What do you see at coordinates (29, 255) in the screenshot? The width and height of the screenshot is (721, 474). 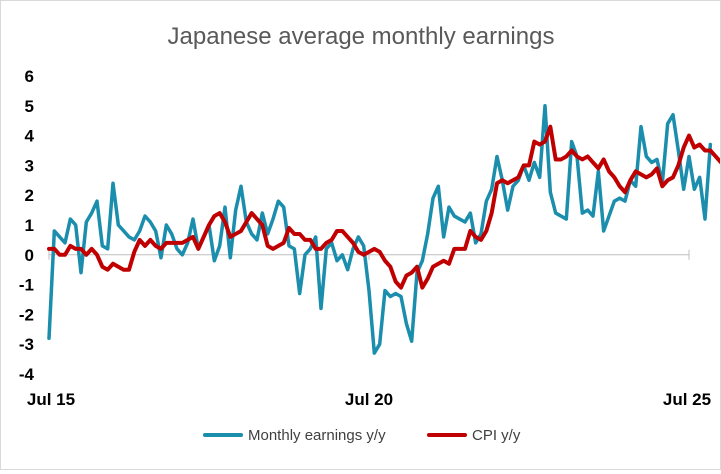 I see `y-tick-label: 0` at bounding box center [29, 255].